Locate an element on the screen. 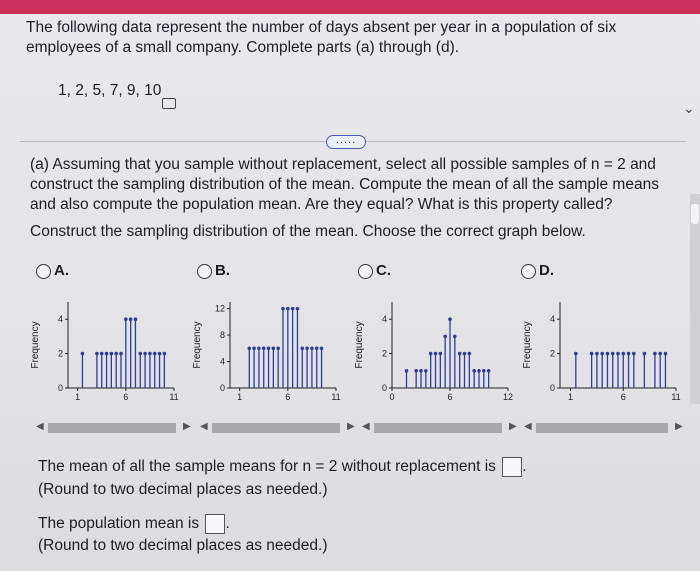  x-tick-label: 0 is located at coordinates (391, 397).